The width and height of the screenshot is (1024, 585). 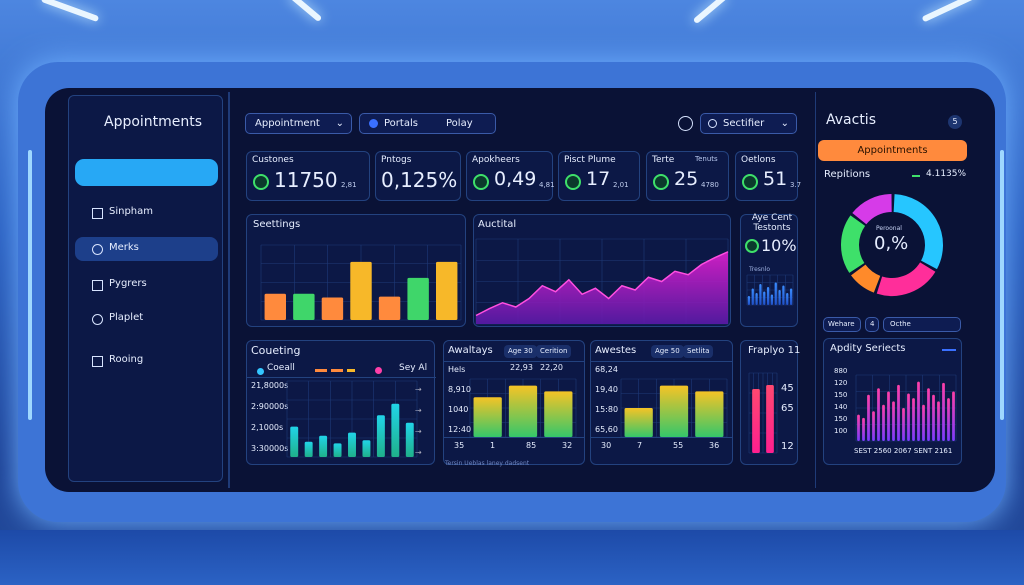 What do you see at coordinates (128, 283) in the screenshot?
I see `menu-item: Pygrers` at bounding box center [128, 283].